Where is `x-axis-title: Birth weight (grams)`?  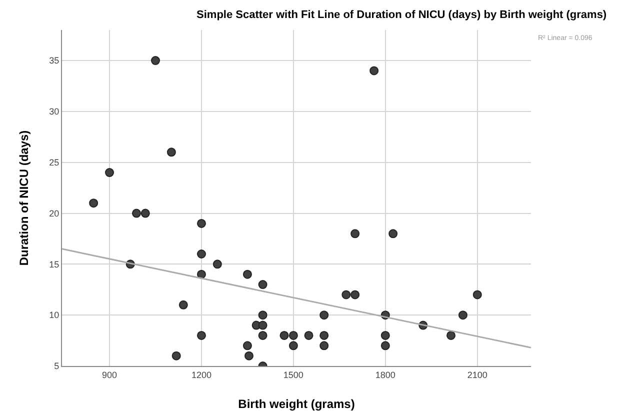
x-axis-title: Birth weight (grams) is located at coordinates (296, 404).